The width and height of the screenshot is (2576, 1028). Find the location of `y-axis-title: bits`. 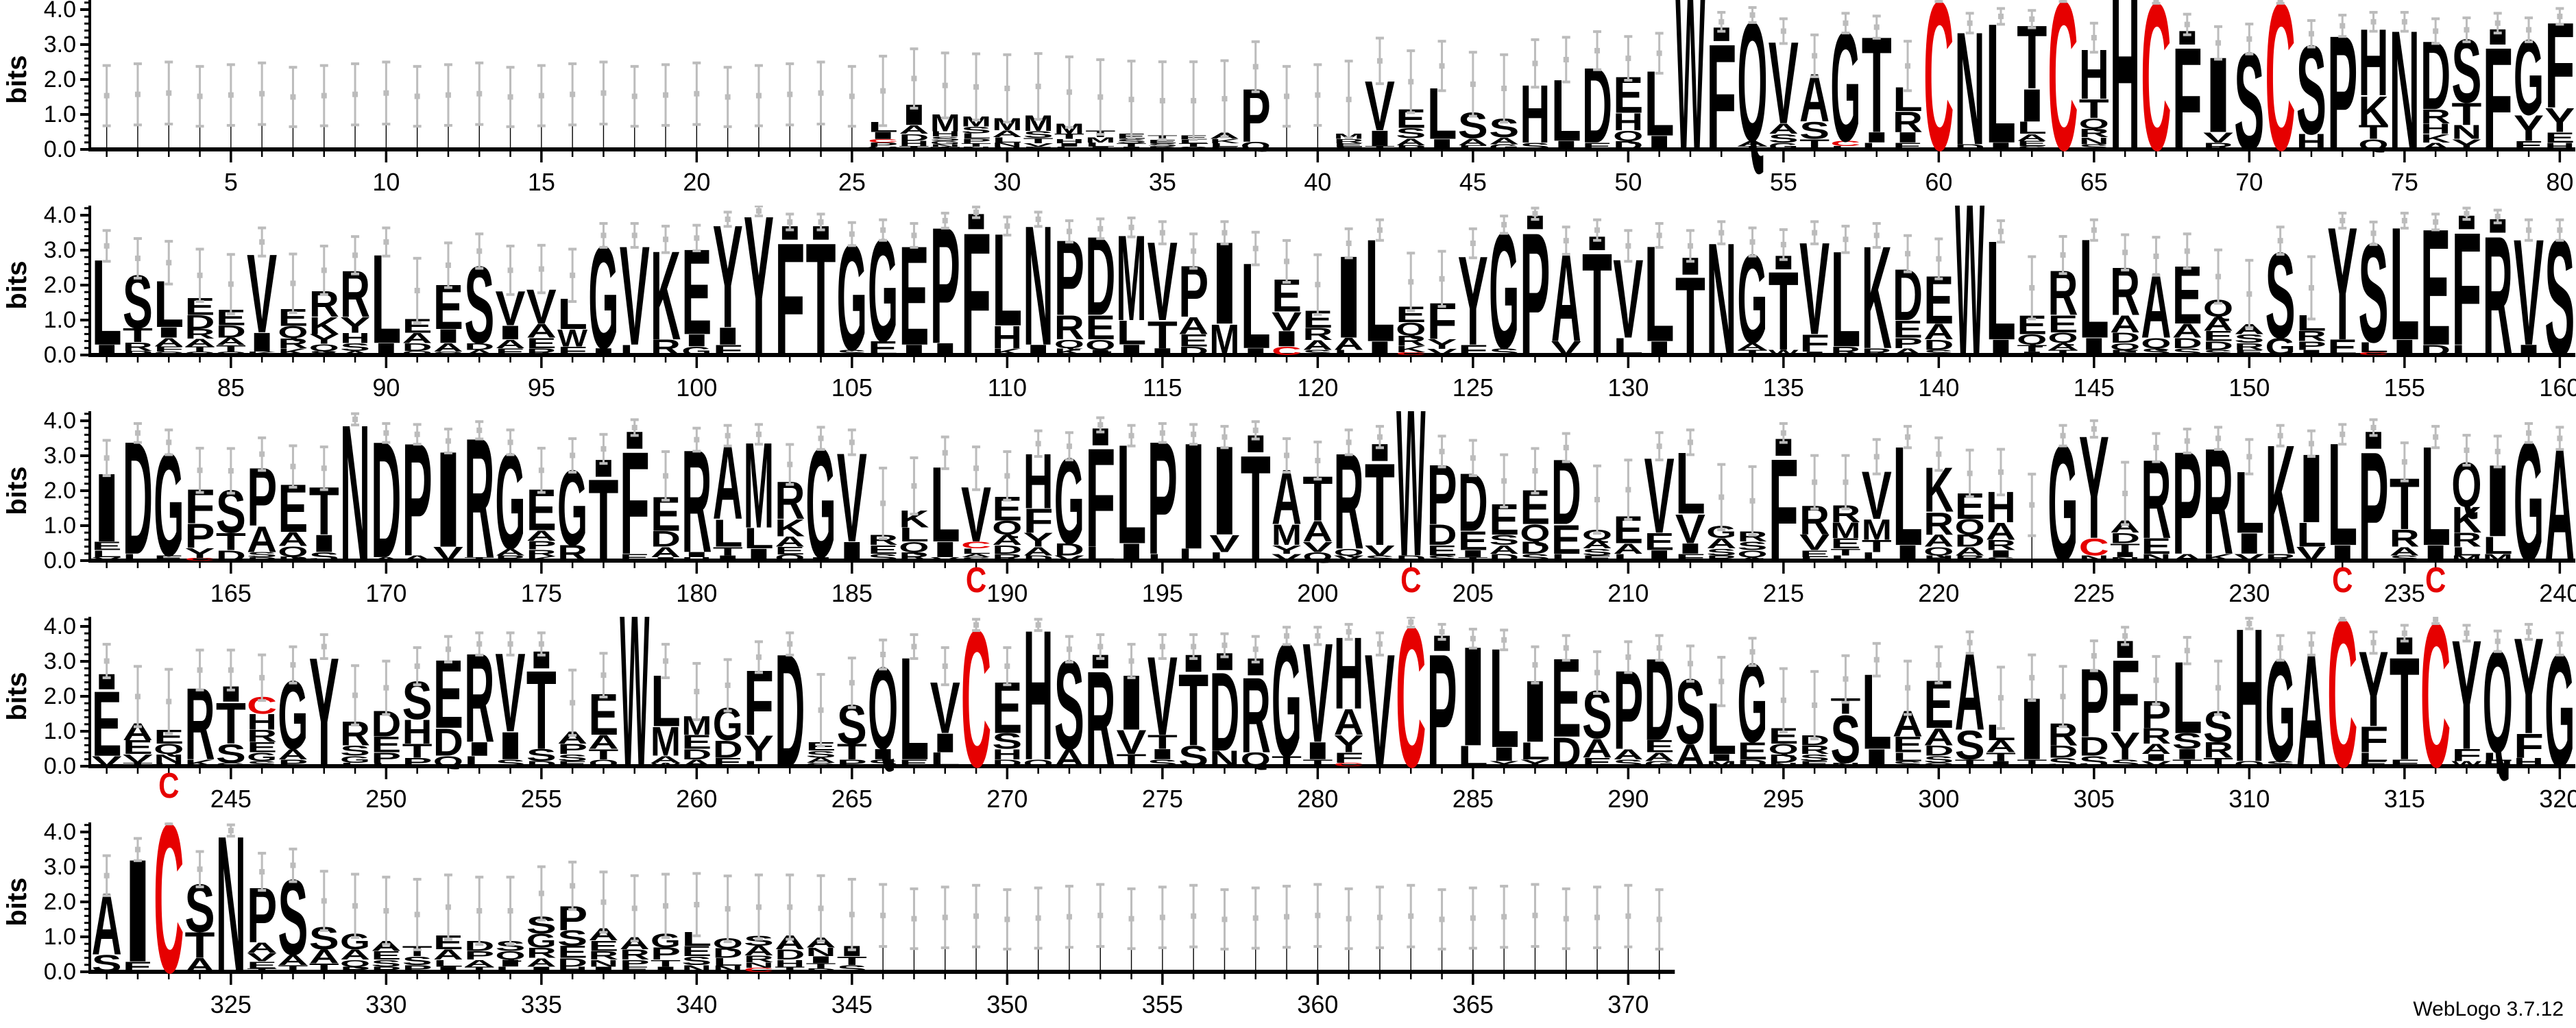

y-axis-title: bits is located at coordinates (17, 284).